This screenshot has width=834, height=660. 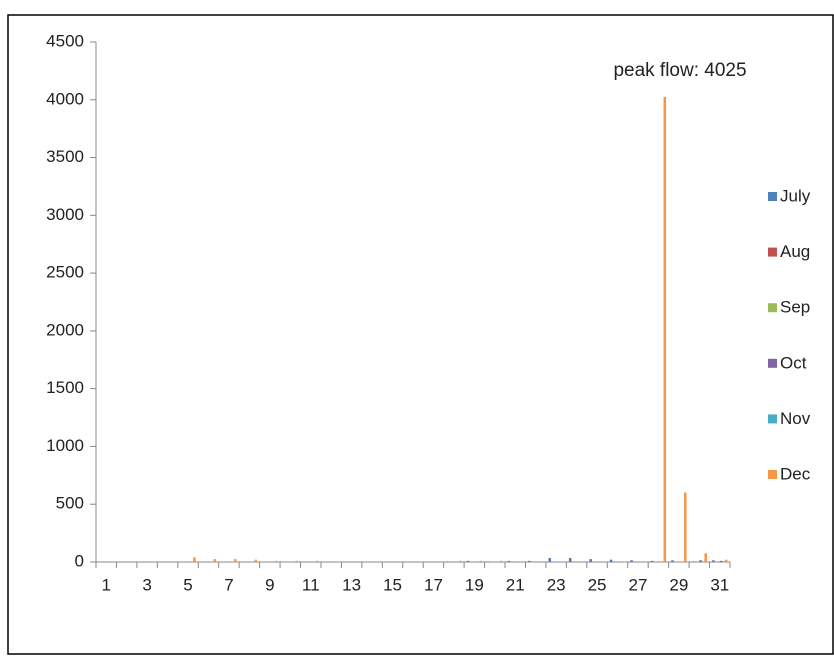 What do you see at coordinates (678, 584) in the screenshot?
I see `x-tick-label: 29` at bounding box center [678, 584].